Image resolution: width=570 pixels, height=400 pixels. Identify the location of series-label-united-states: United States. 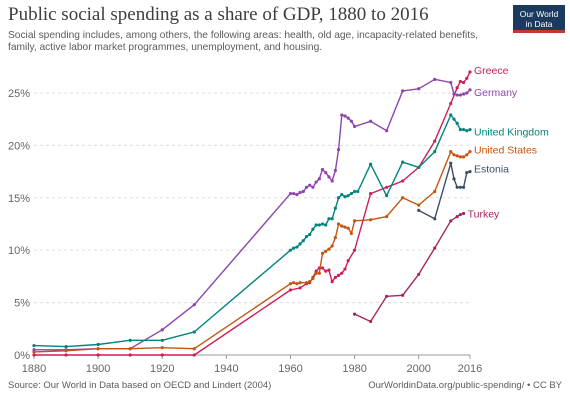
(505, 151).